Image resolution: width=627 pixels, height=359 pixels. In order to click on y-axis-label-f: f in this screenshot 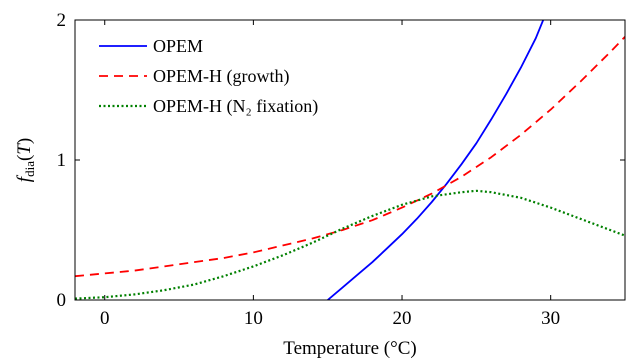, I will do `click(24, 178)`.